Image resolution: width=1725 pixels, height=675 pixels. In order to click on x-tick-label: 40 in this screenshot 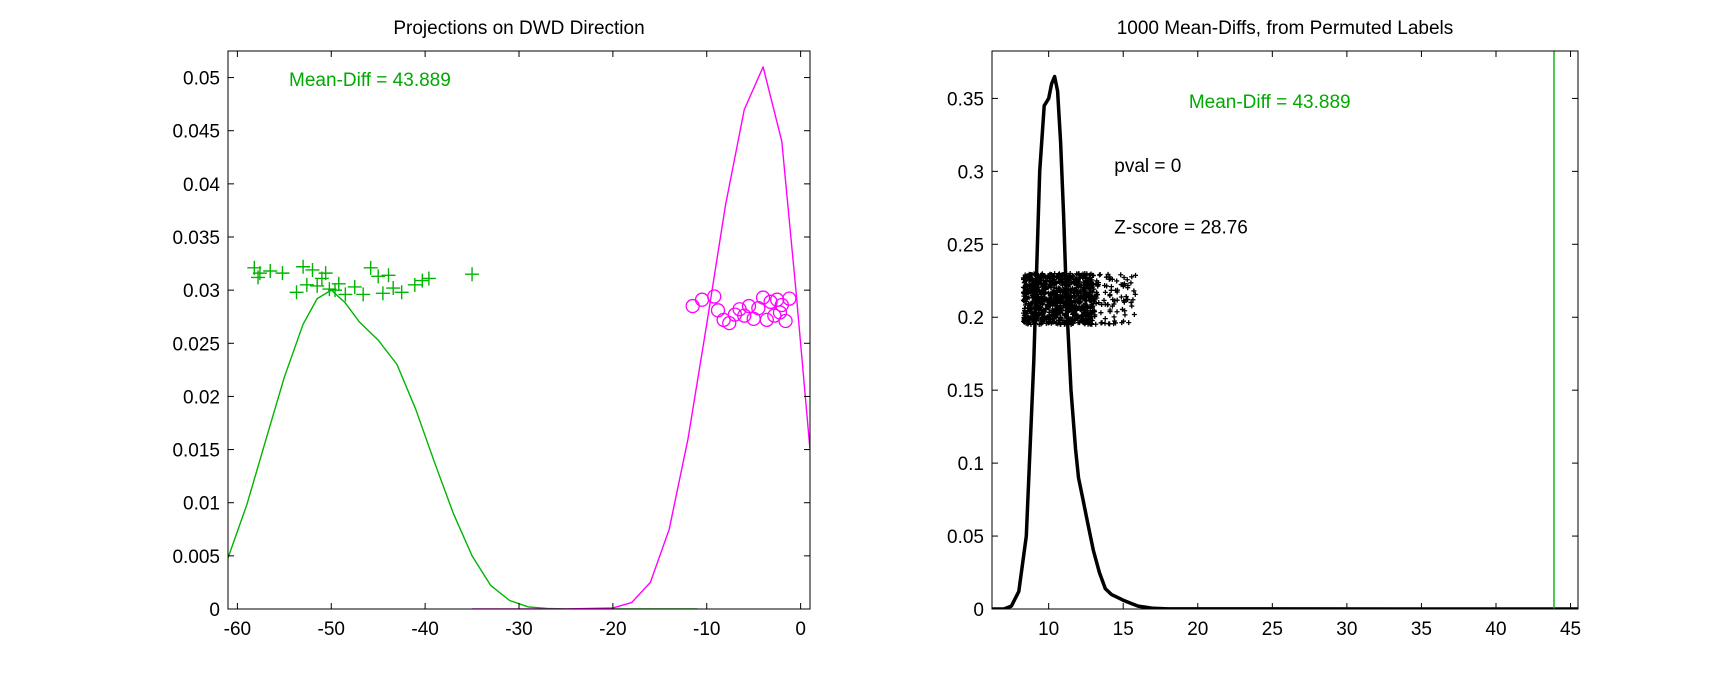, I will do `click(1495, 629)`.